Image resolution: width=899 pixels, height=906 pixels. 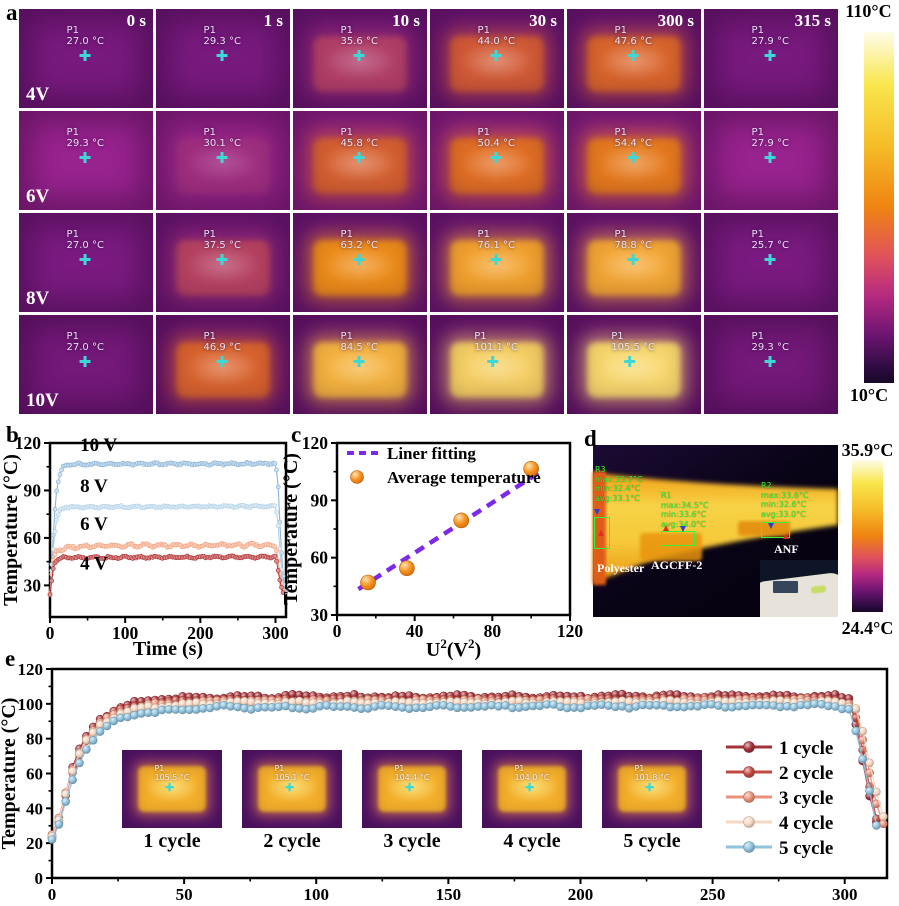 What do you see at coordinates (799, 588) in the screenshot?
I see `inset-photo` at bounding box center [799, 588].